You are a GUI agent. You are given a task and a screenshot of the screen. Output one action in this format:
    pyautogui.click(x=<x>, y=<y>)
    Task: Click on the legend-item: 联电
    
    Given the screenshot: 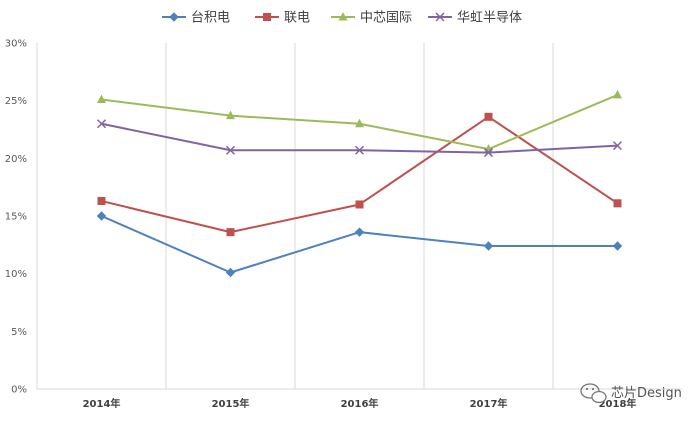 What is the action you would take?
    pyautogui.click(x=282, y=18)
    